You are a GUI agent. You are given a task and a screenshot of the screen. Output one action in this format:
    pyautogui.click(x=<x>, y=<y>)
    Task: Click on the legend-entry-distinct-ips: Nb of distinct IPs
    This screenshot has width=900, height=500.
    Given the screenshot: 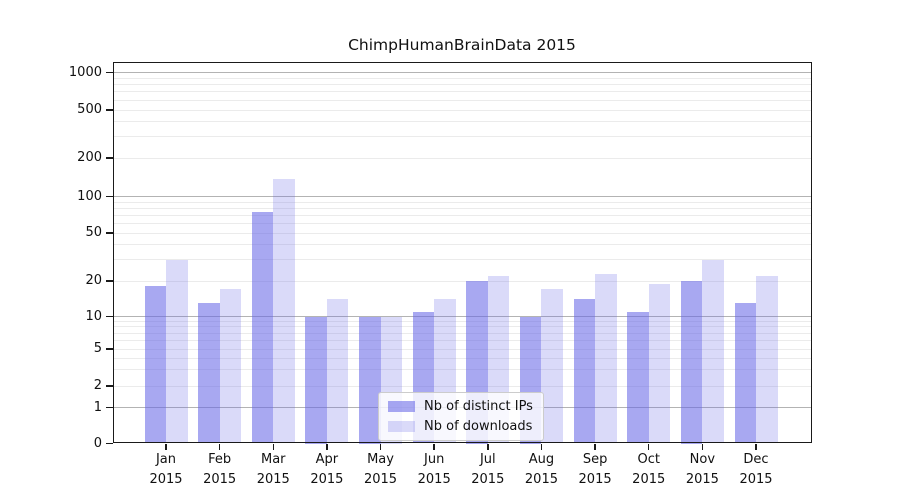 What is the action you would take?
    pyautogui.click(x=460, y=406)
    